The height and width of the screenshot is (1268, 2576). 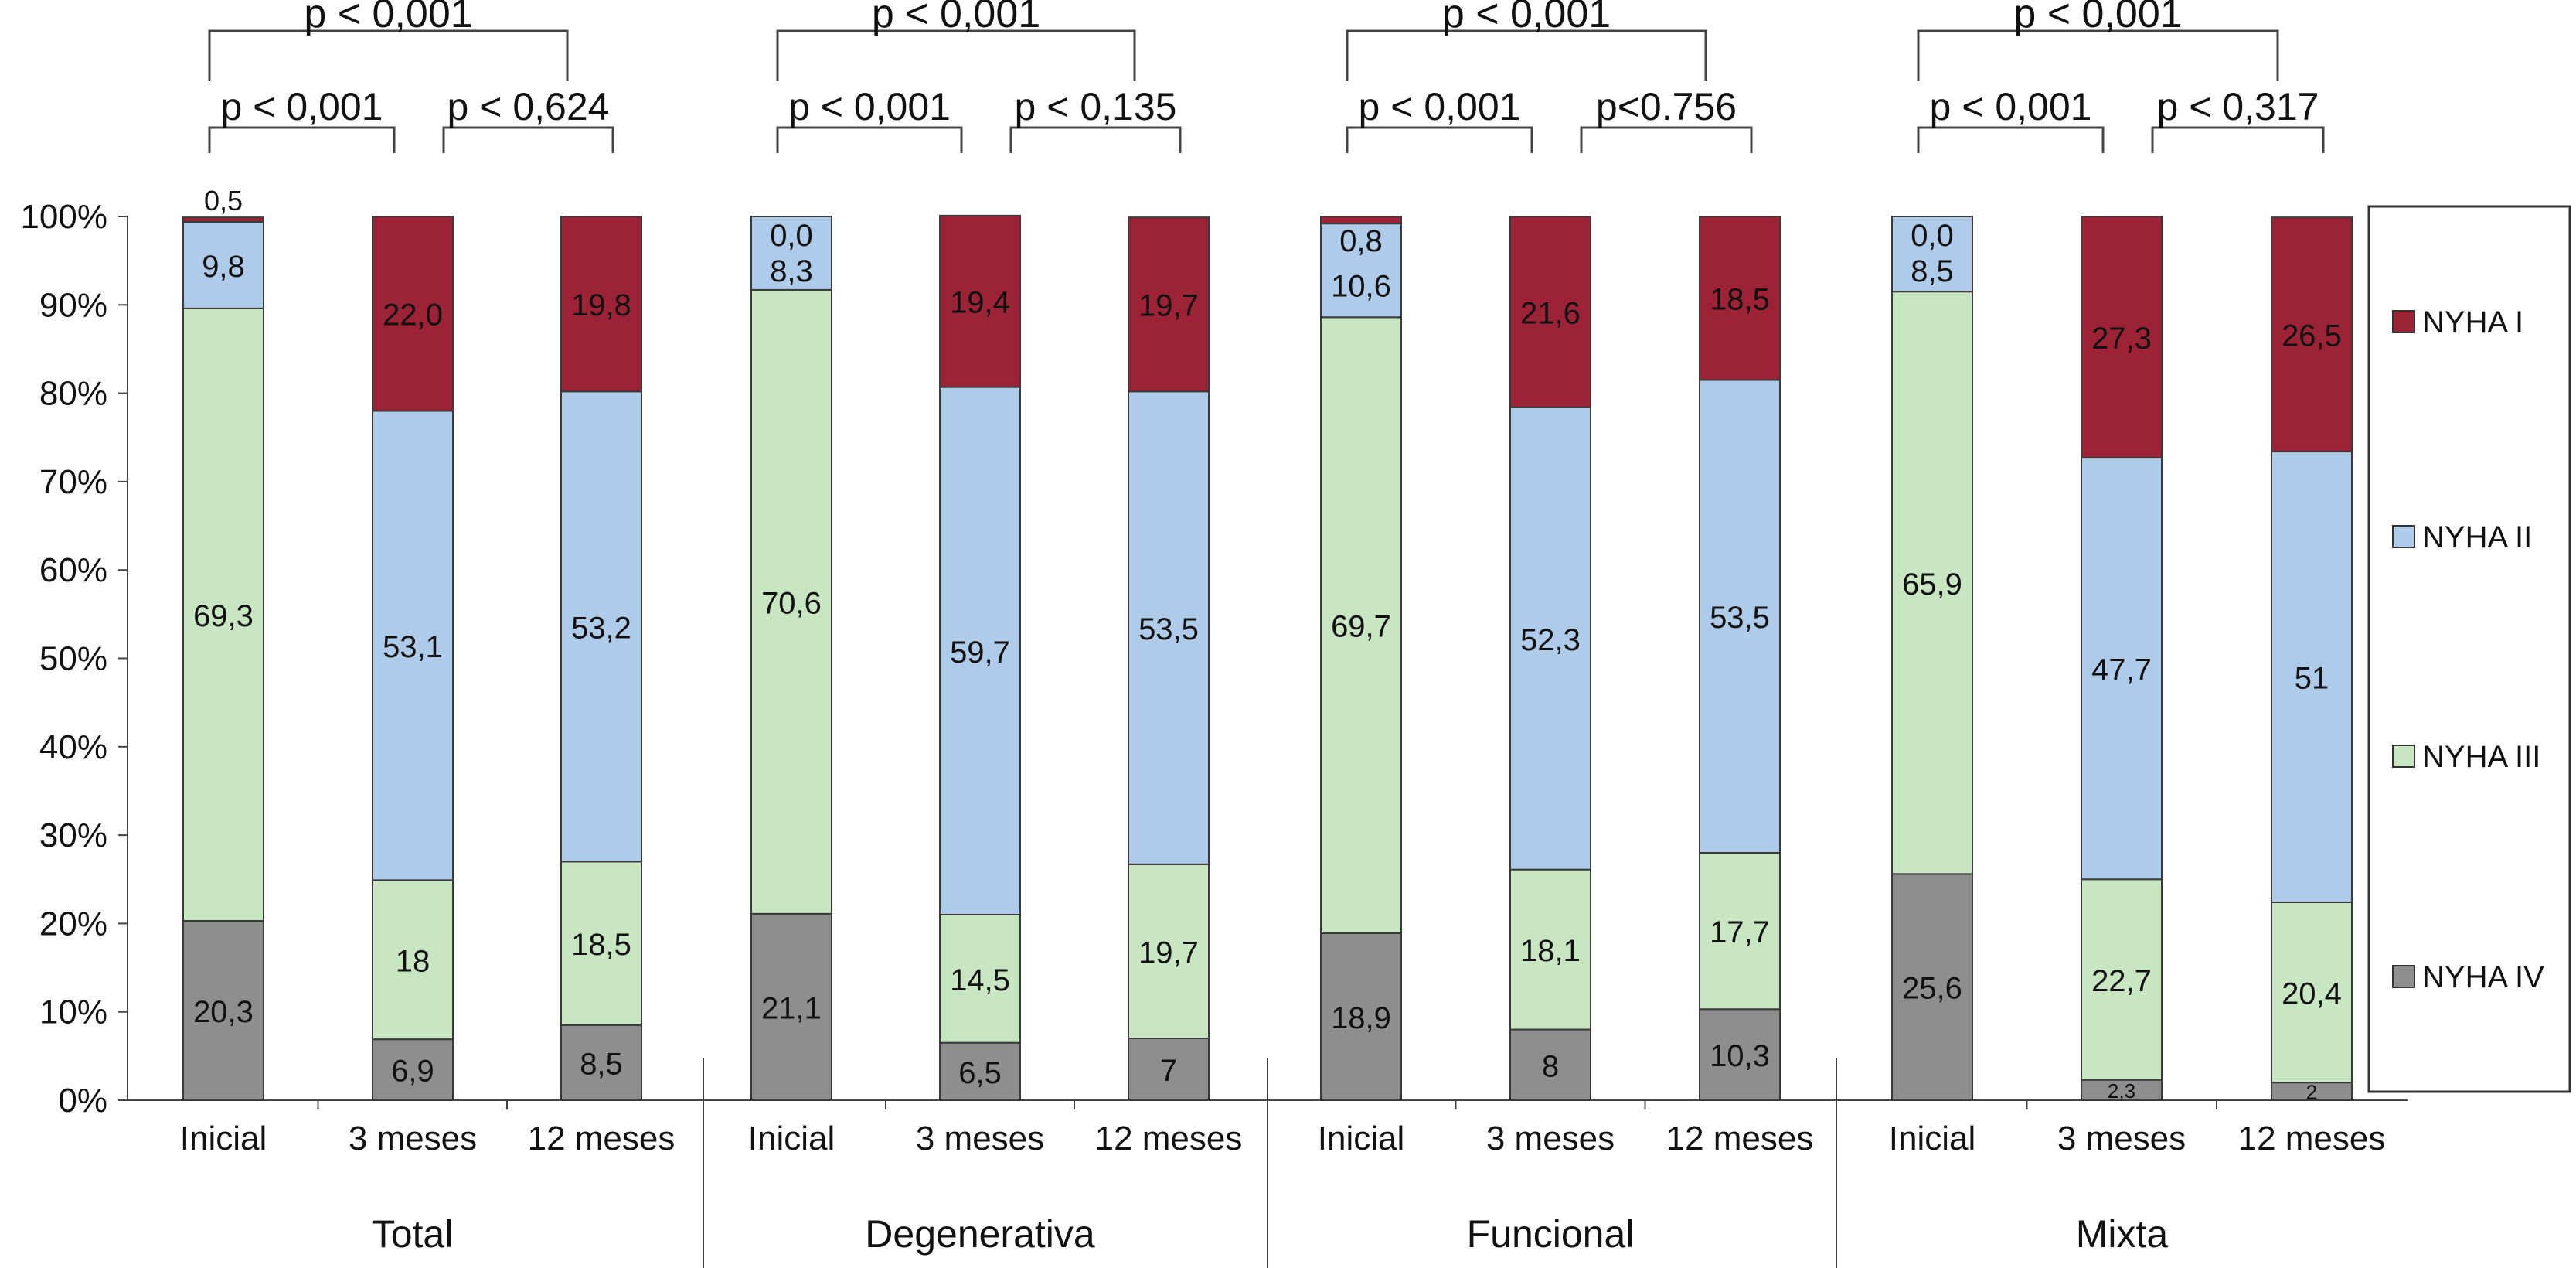 What do you see at coordinates (223, 1012) in the screenshot?
I see `data-label-nyha-iv: 20,3` at bounding box center [223, 1012].